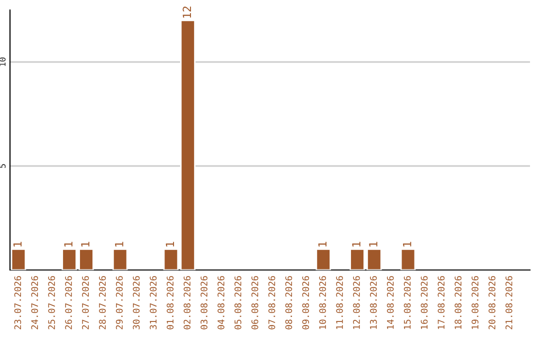  I want to click on x-tick-label: 13.08.2026, so click(373, 302).